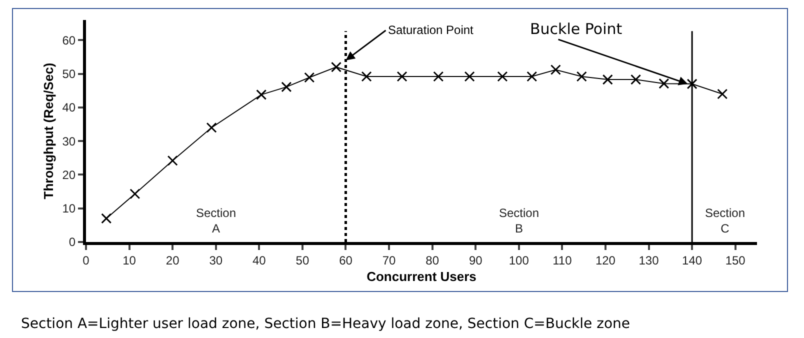  Describe the element at coordinates (303, 260) in the screenshot. I see `x-tick-label: 50` at that location.